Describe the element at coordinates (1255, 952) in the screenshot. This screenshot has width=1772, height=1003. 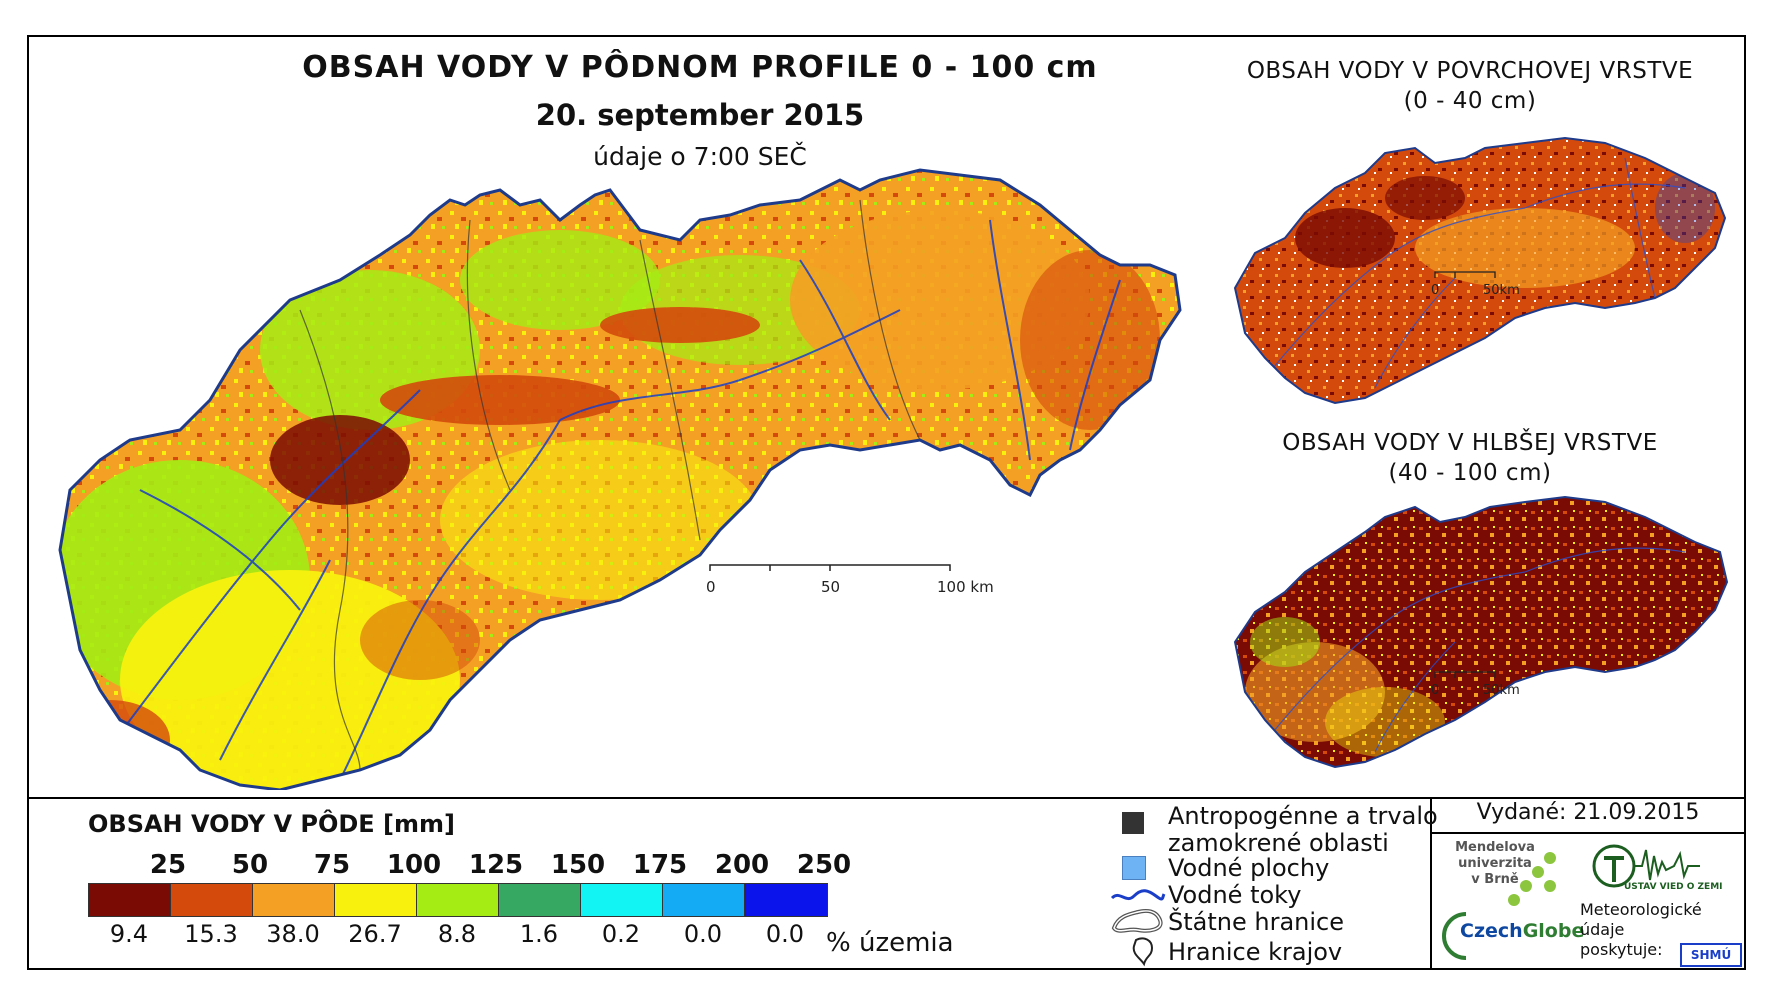
I see `region-border-label: Hranice krajov` at that location.